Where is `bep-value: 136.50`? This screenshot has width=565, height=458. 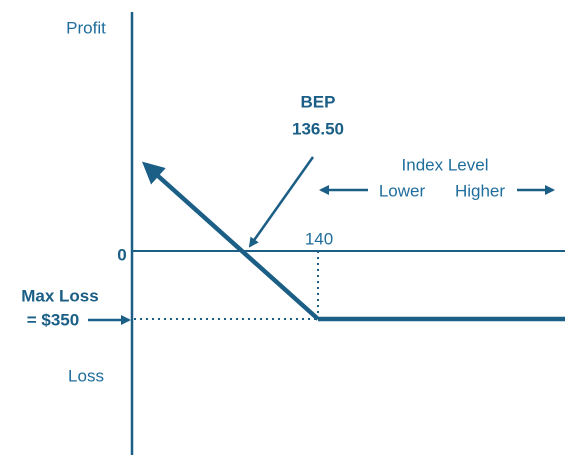
bep-value: 136.50 is located at coordinates (318, 128).